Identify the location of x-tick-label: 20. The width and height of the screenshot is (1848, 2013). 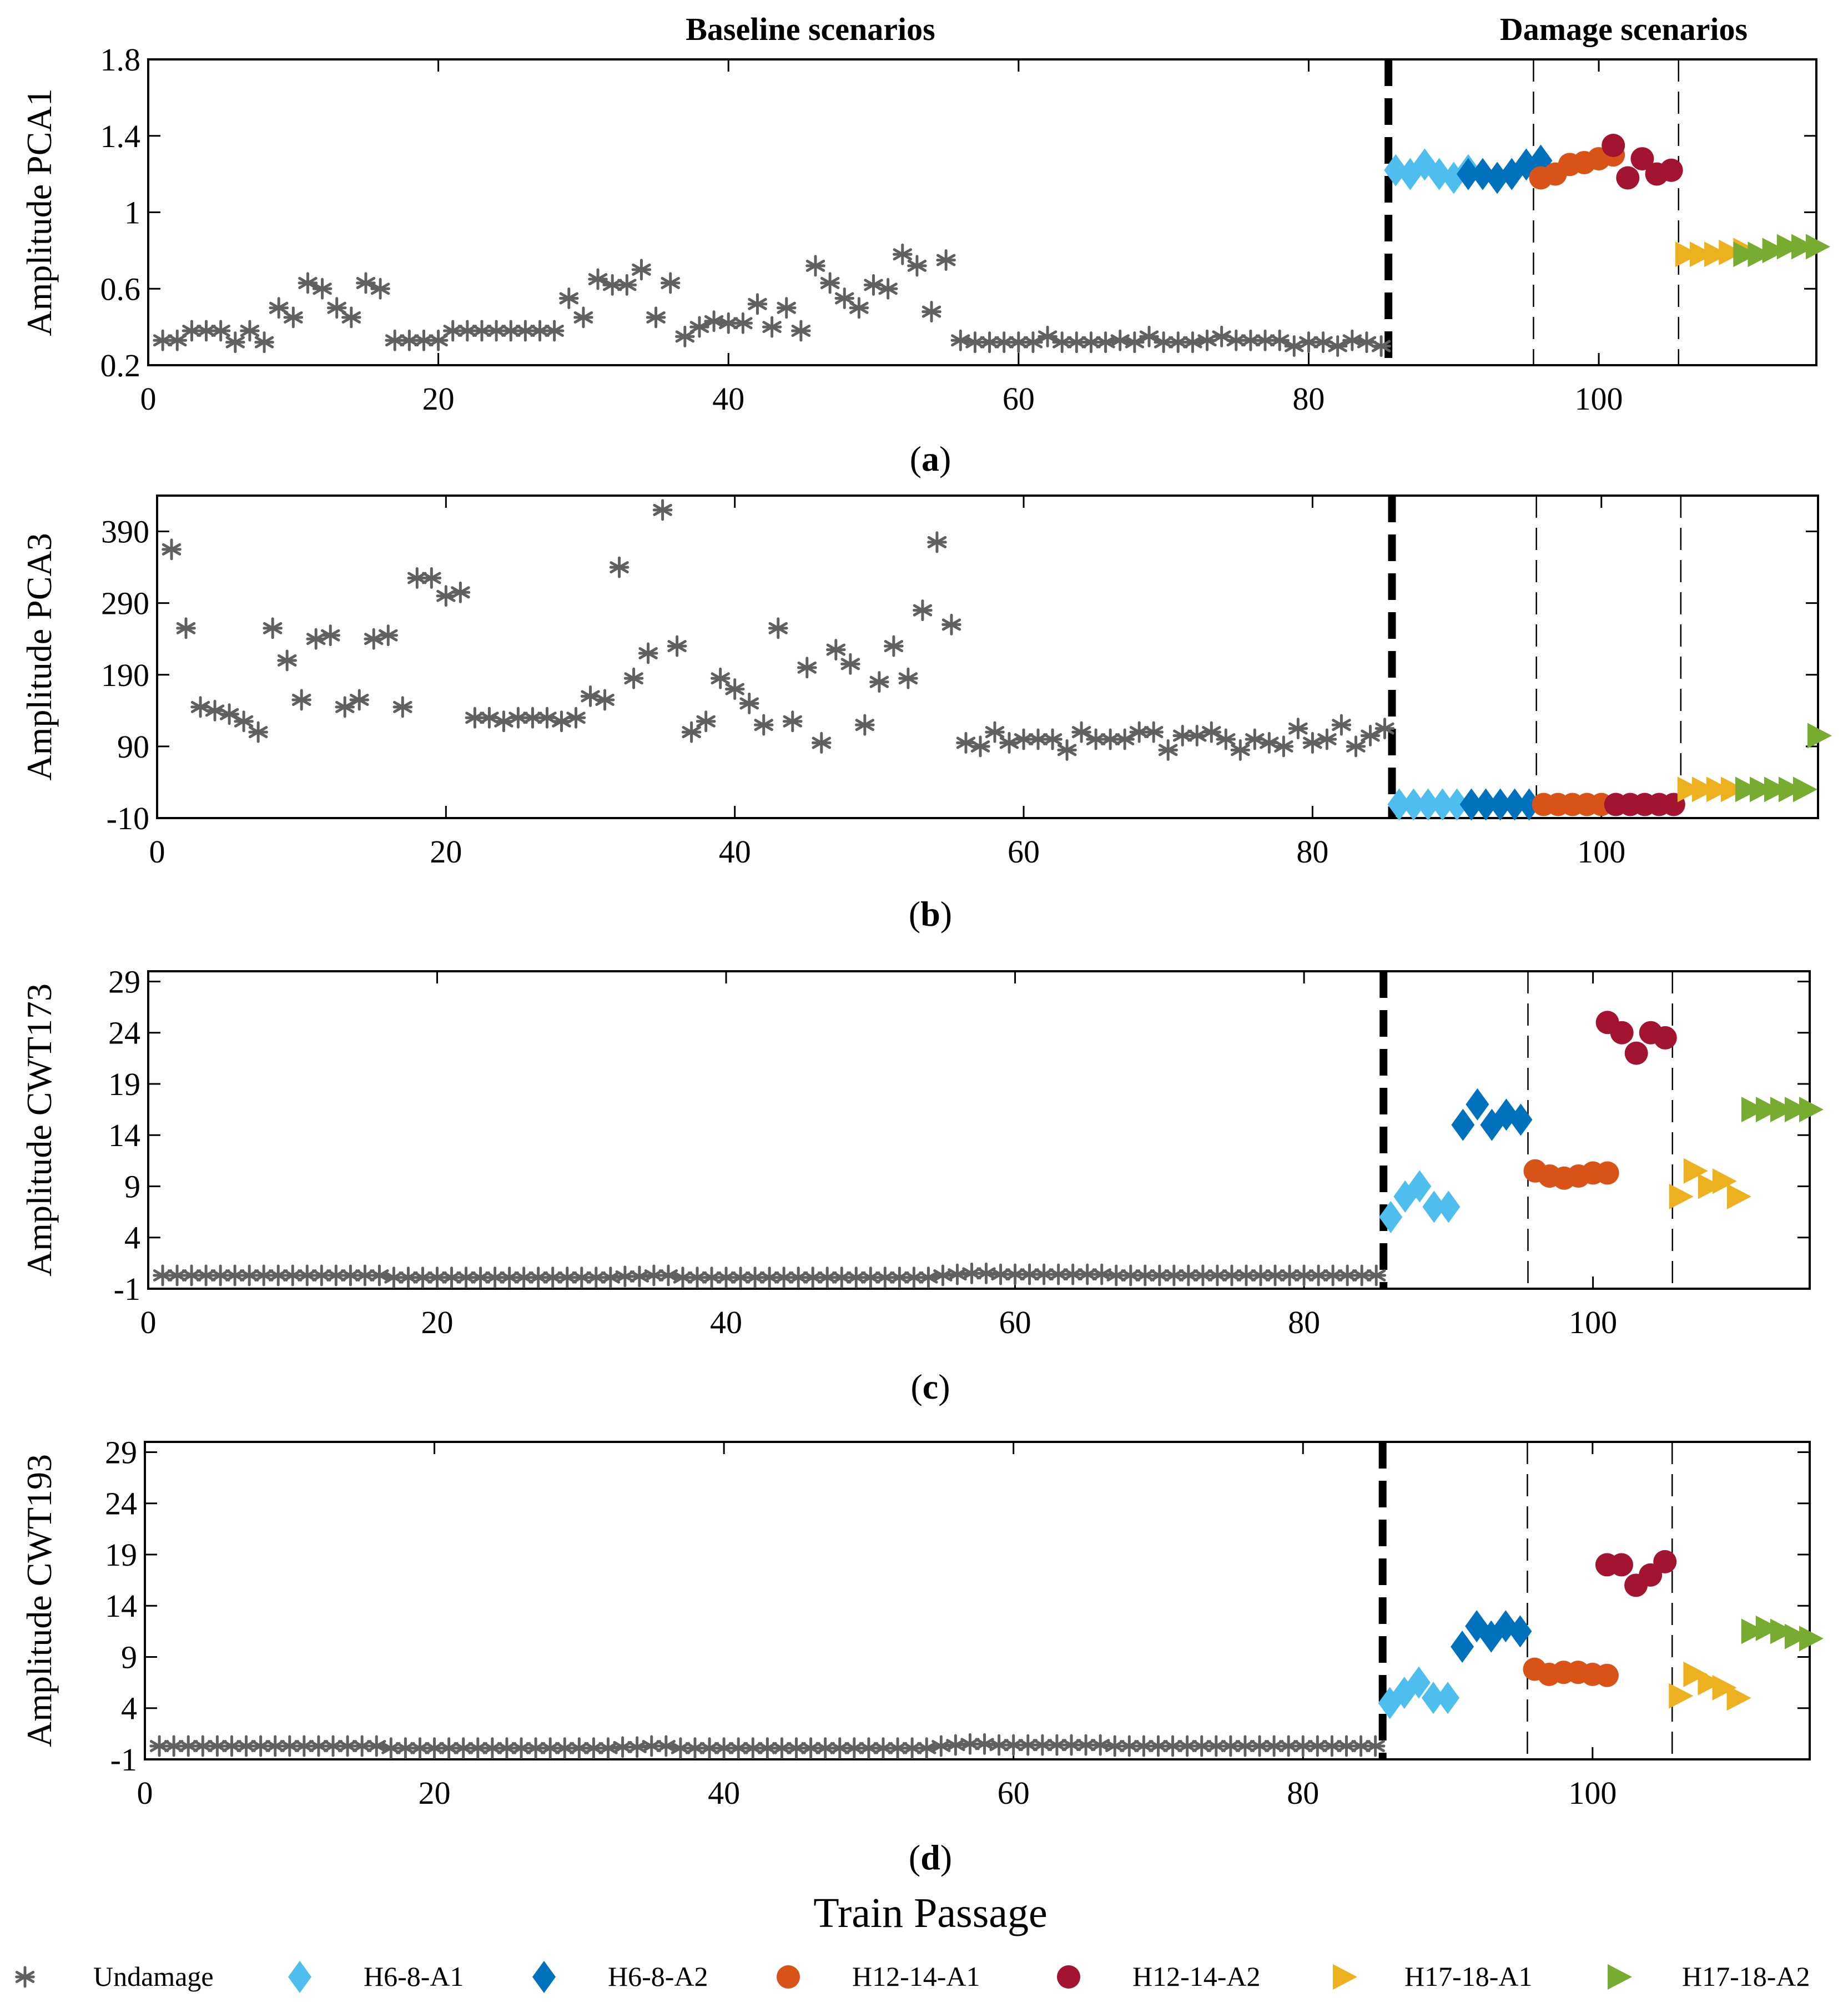
(446, 852).